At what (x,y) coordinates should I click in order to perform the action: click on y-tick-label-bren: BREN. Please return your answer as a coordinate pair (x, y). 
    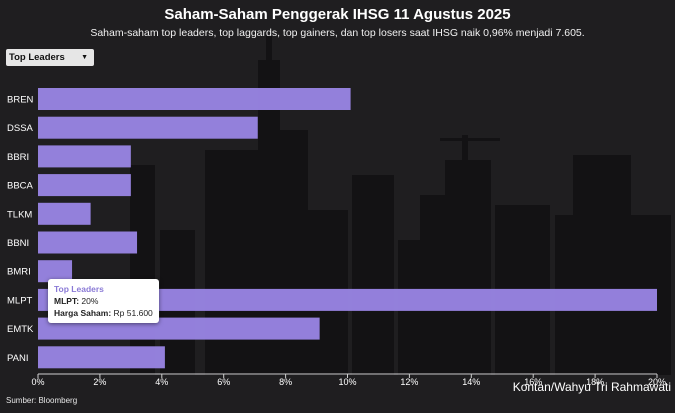
    Looking at the image, I should click on (20, 100).